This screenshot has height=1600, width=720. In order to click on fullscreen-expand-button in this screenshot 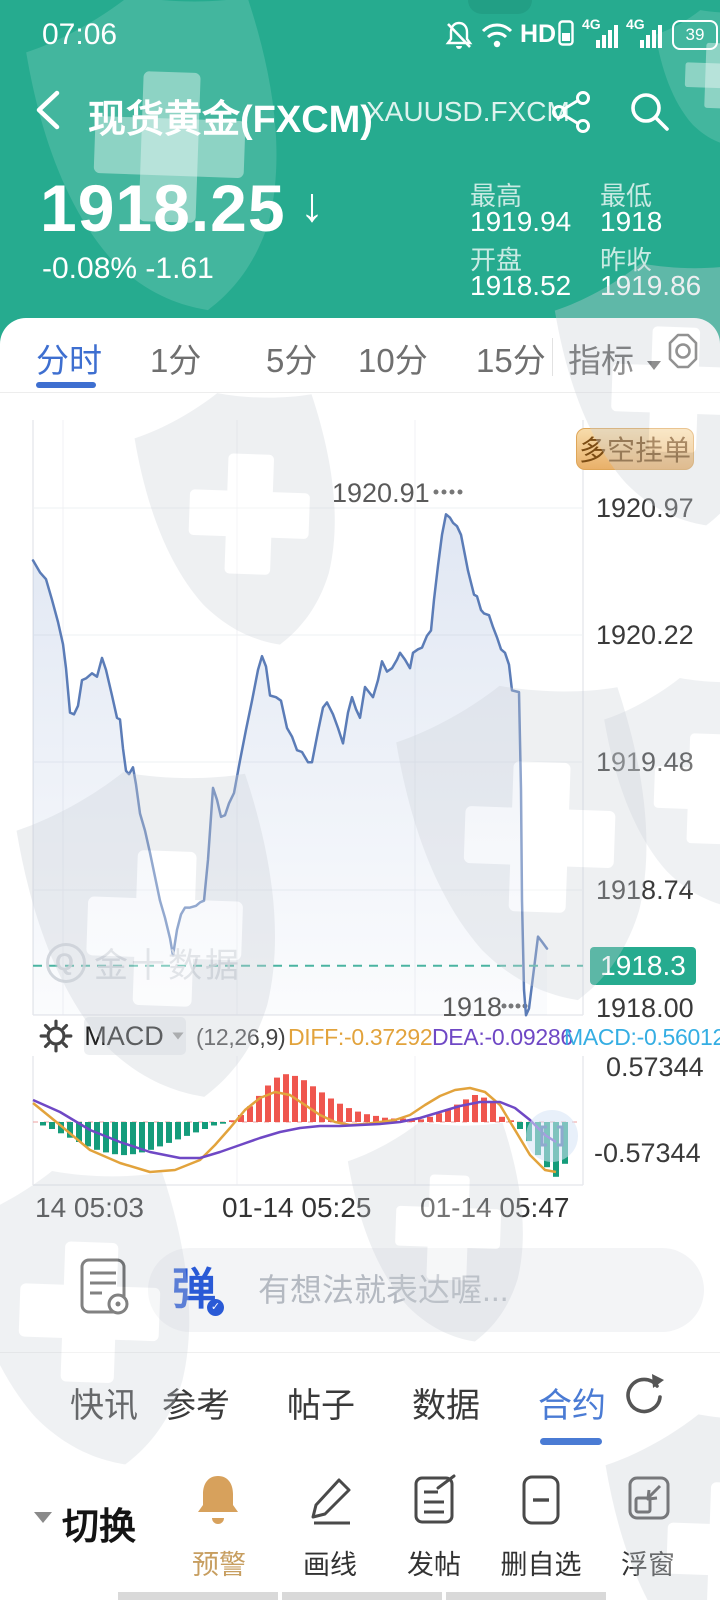, I will do `click(552, 1136)`.